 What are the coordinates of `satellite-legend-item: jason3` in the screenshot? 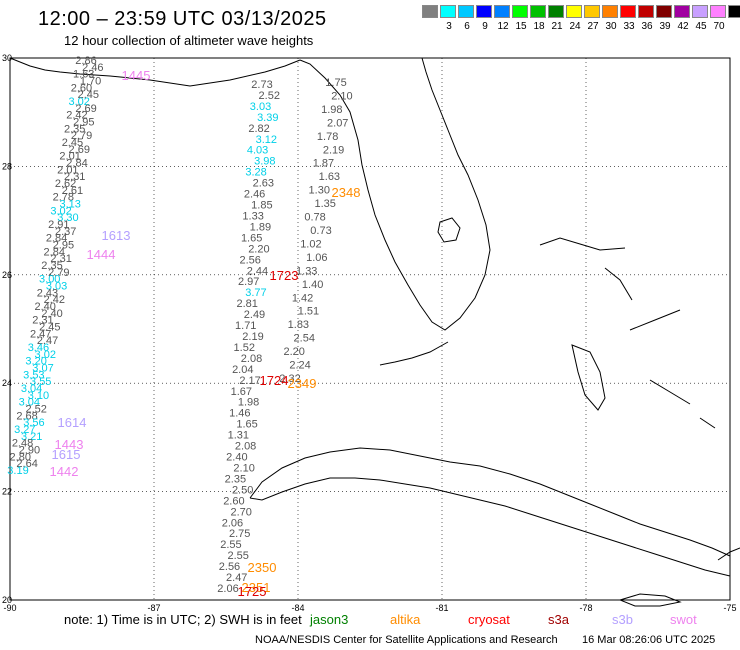 It's located at (329, 619).